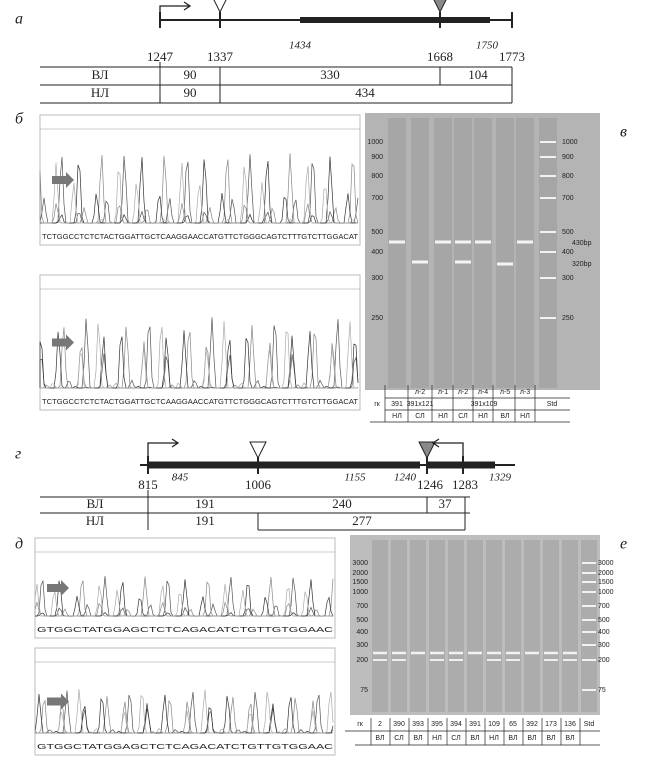 This screenshot has height=768, width=650. I want to click on label: 430bp, so click(582, 243).